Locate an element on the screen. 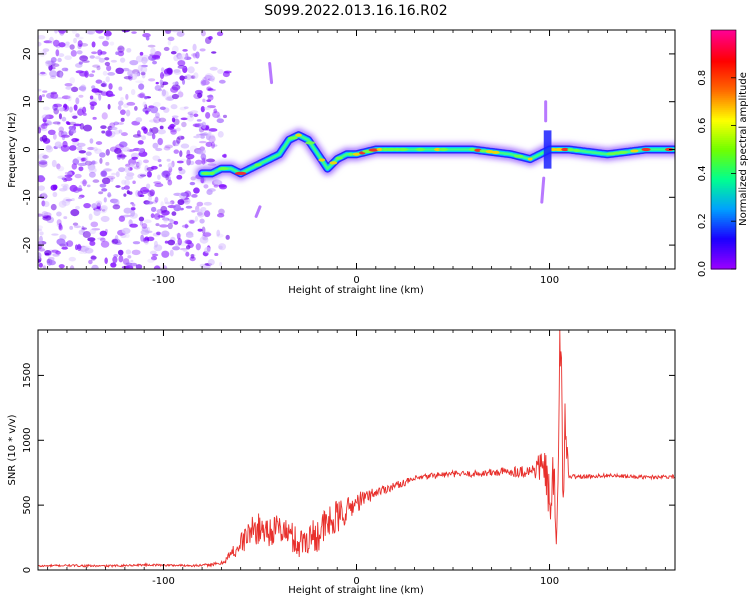 This screenshot has height=600, width=750. spectrogram-ylabel: Frequency (Hz) is located at coordinates (12, 150).